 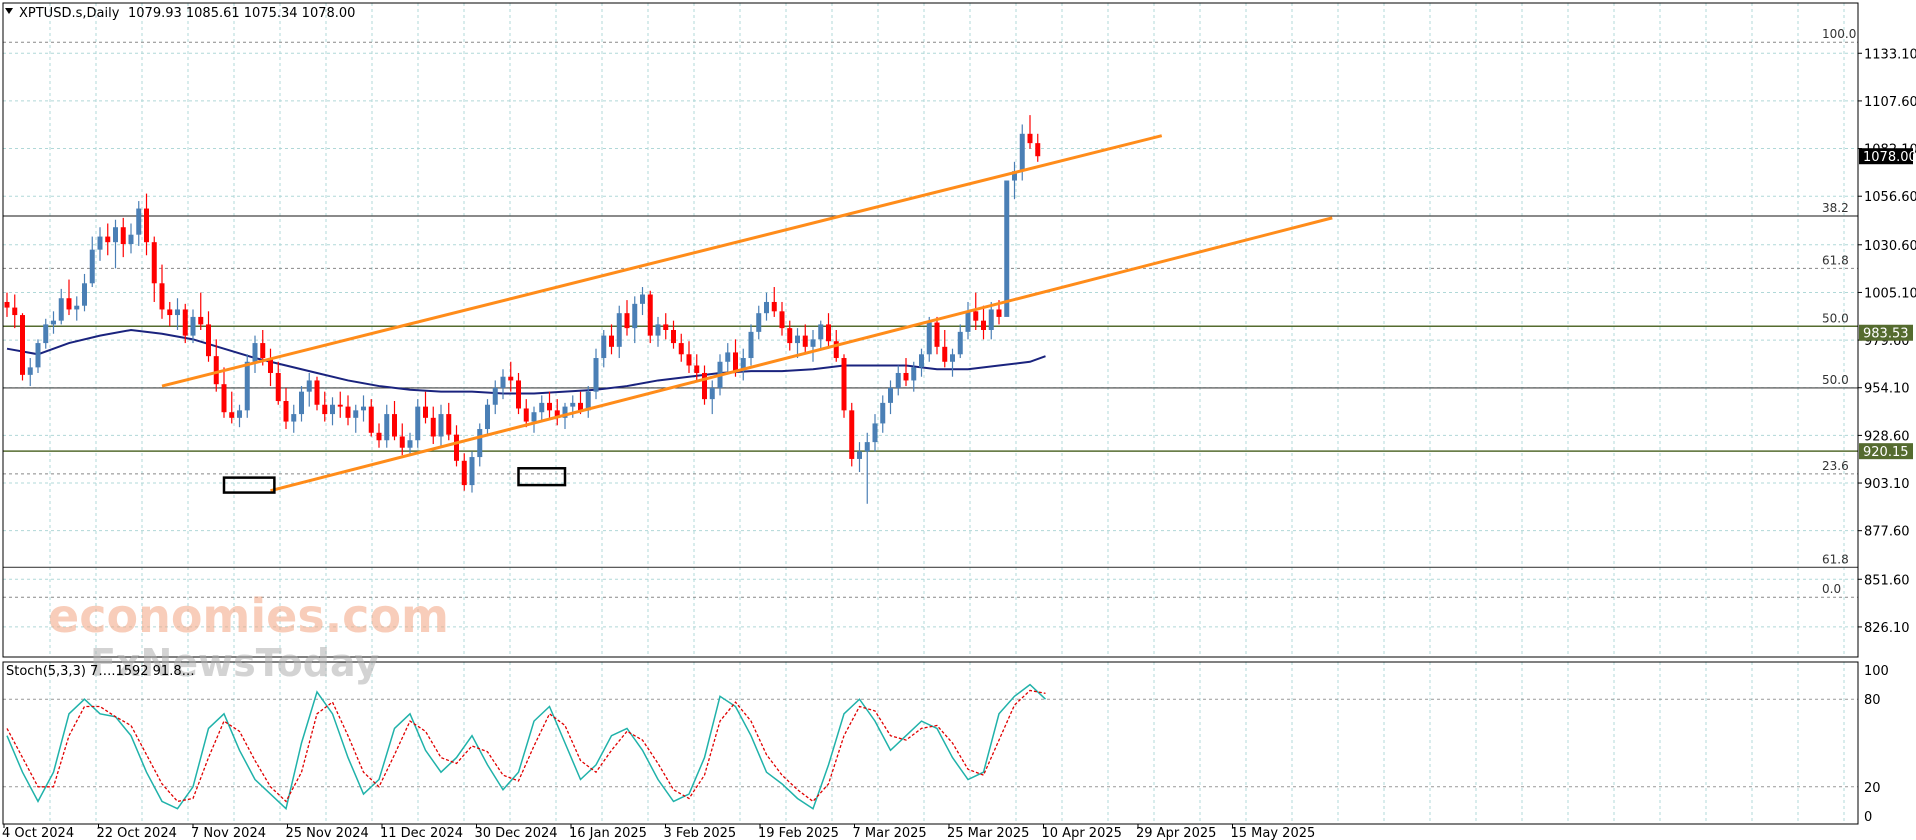 I want to click on stoch-main-line, so click(x=526, y=747).